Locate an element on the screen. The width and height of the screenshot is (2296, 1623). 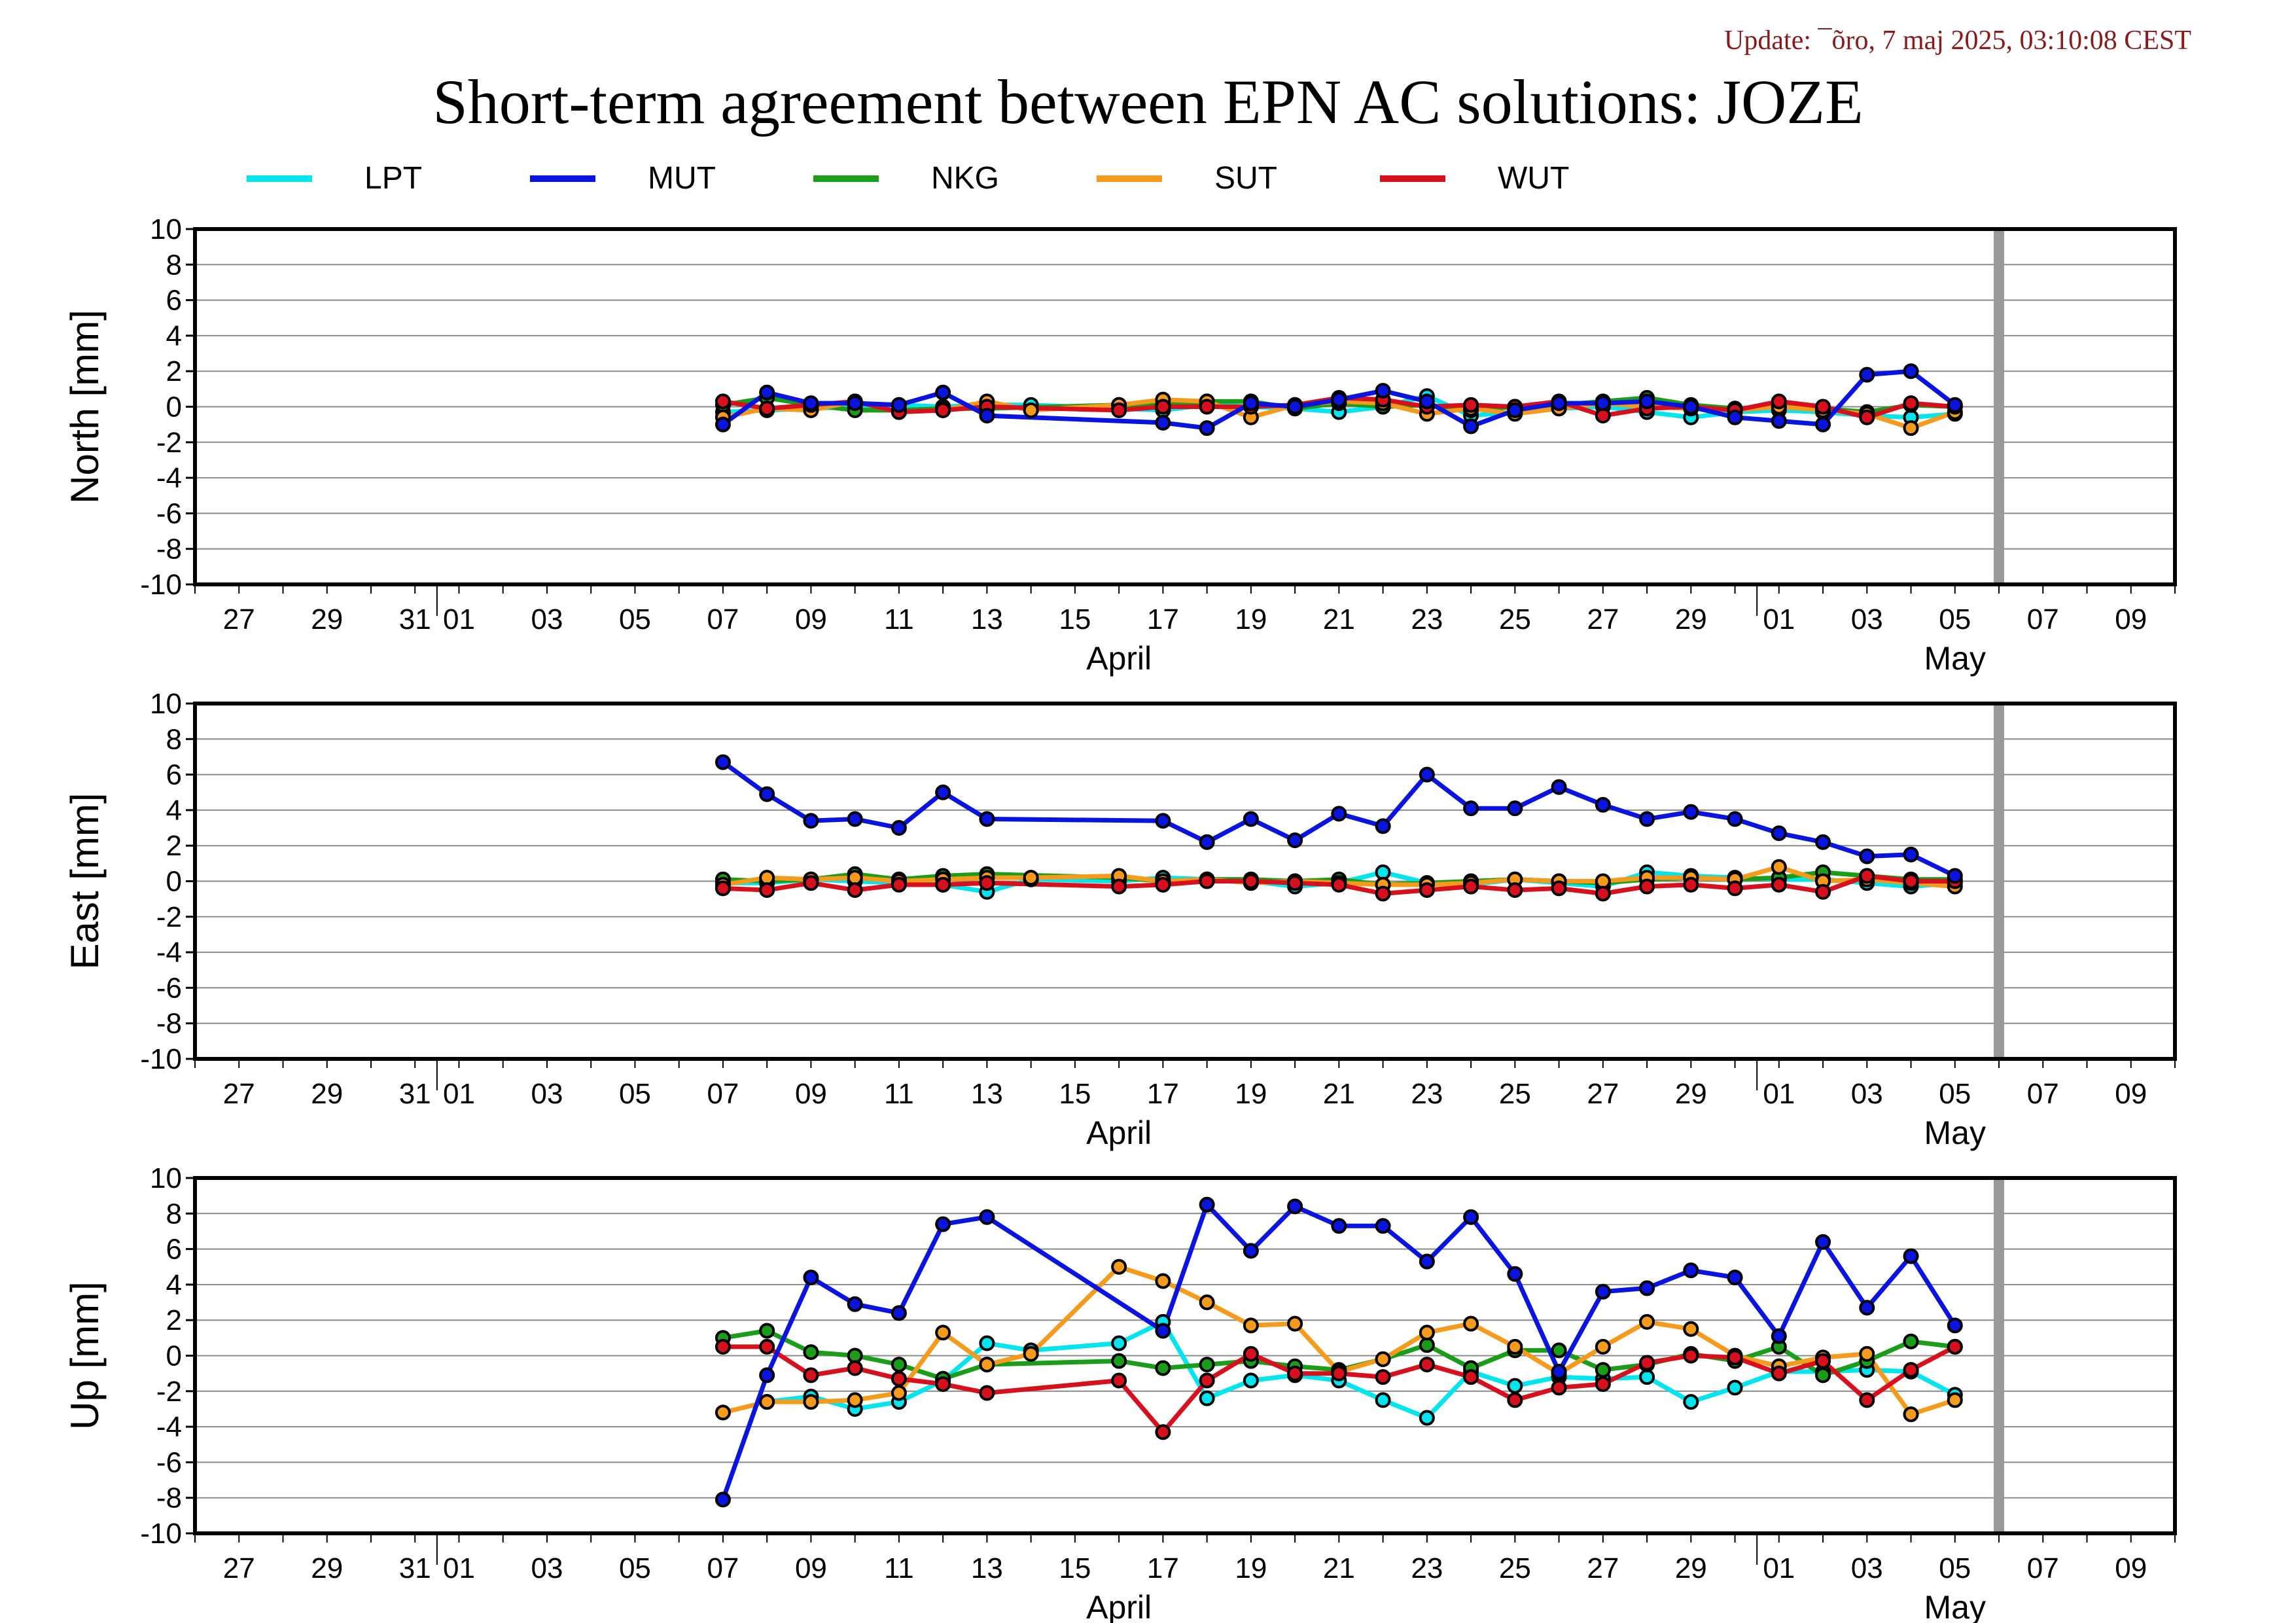
x-tick-label: 11 is located at coordinates (899, 1094).